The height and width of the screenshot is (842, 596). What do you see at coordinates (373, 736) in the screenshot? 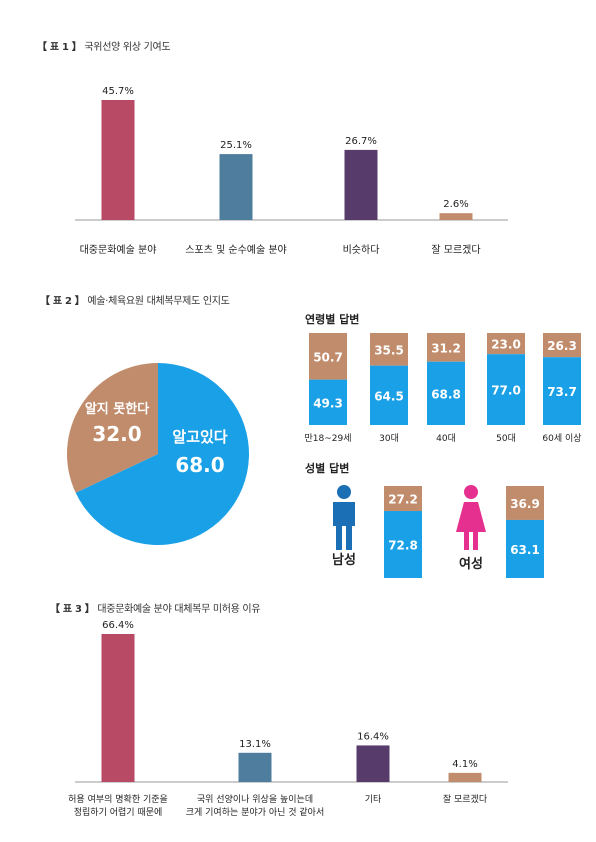
I see `t3-value-label: 16.4%` at bounding box center [373, 736].